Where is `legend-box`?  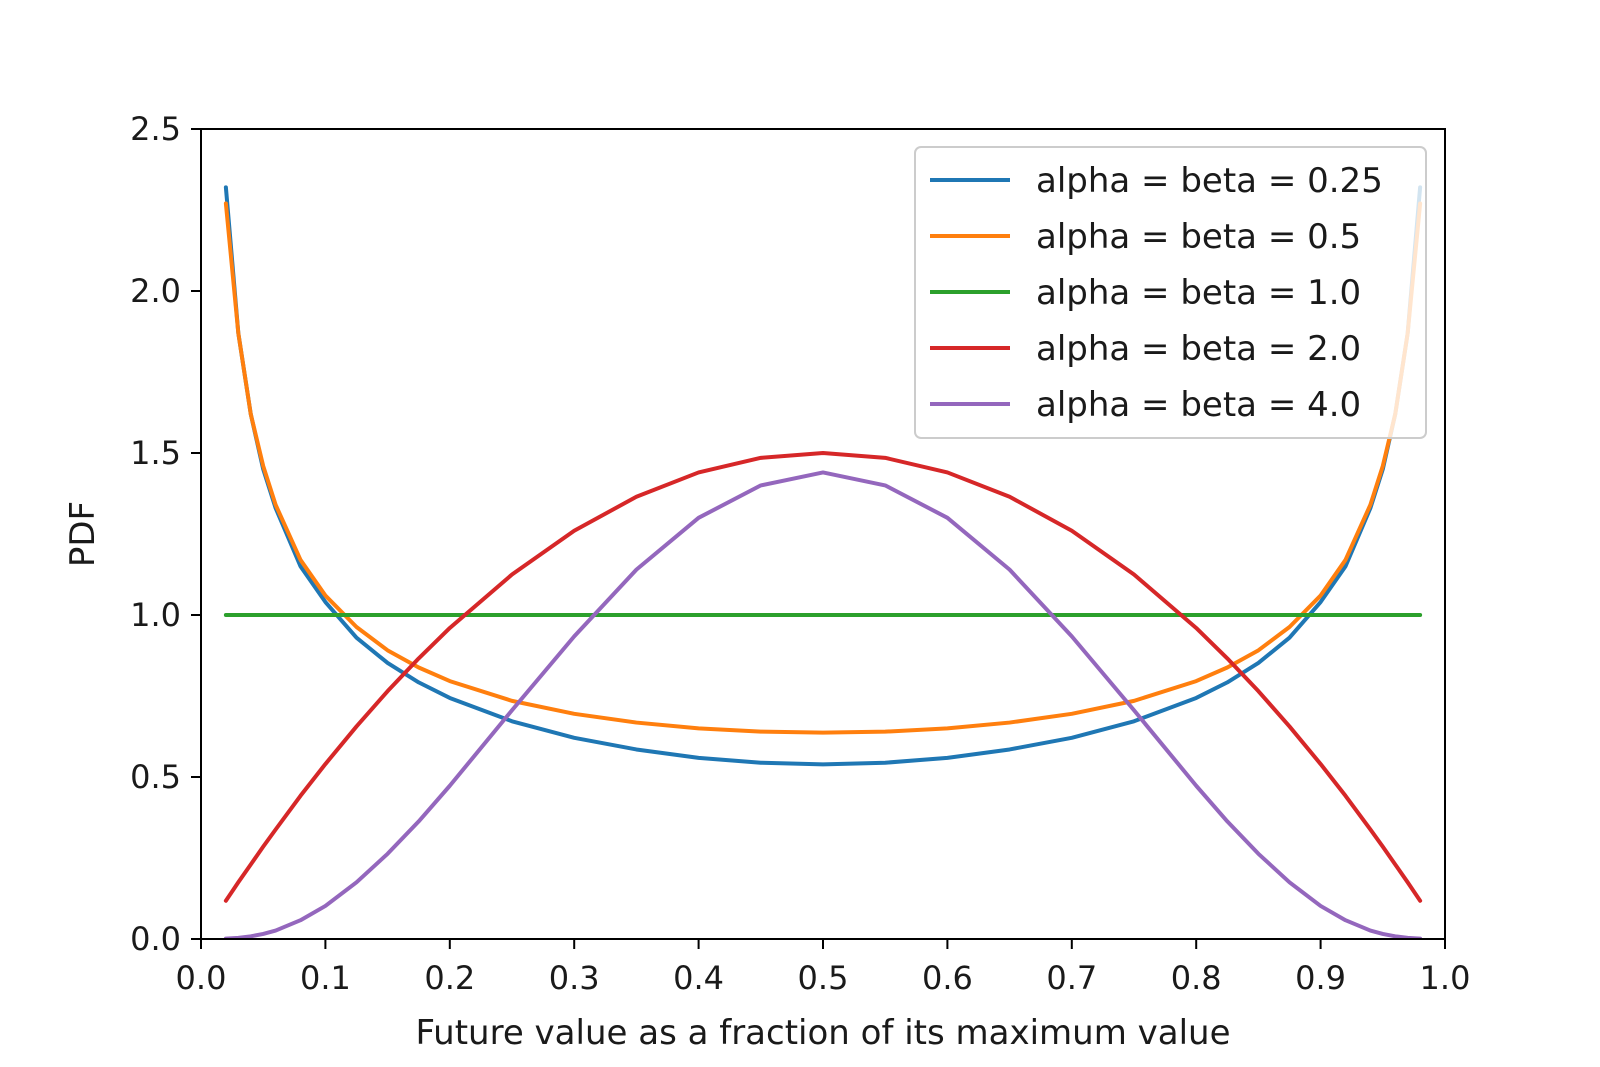
legend-box is located at coordinates (1170, 292).